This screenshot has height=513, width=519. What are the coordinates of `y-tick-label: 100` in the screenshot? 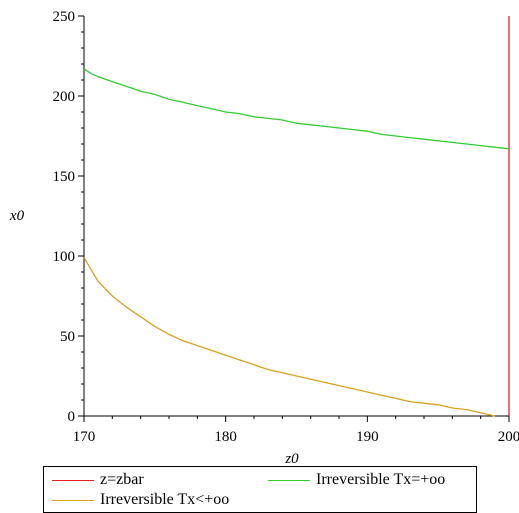 It's located at (64, 257).